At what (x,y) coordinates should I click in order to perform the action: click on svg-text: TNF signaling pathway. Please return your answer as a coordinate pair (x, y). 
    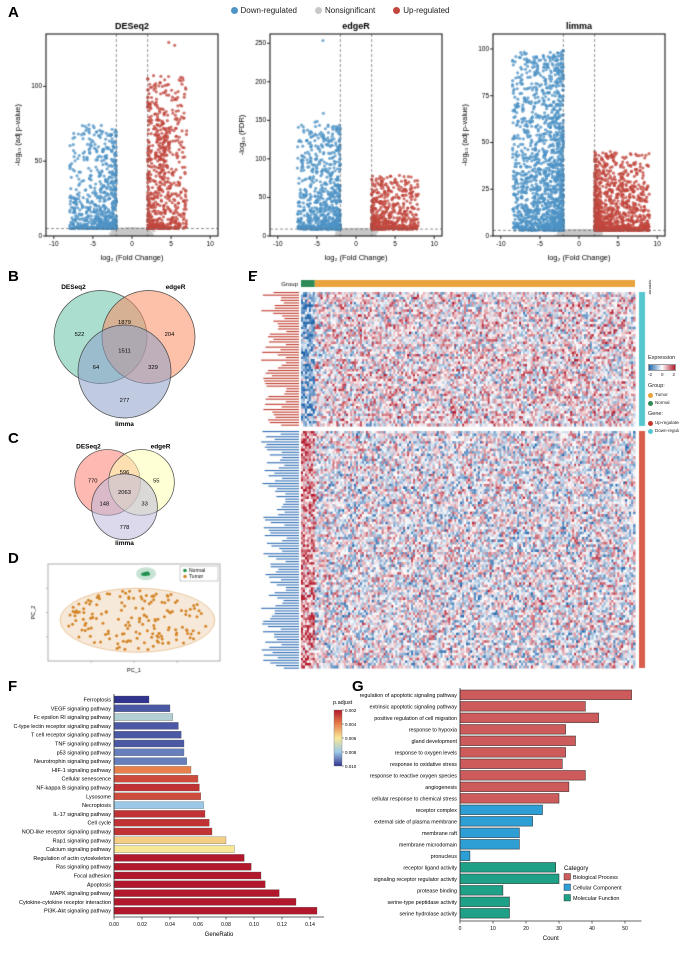
    Looking at the image, I should click on (83, 745).